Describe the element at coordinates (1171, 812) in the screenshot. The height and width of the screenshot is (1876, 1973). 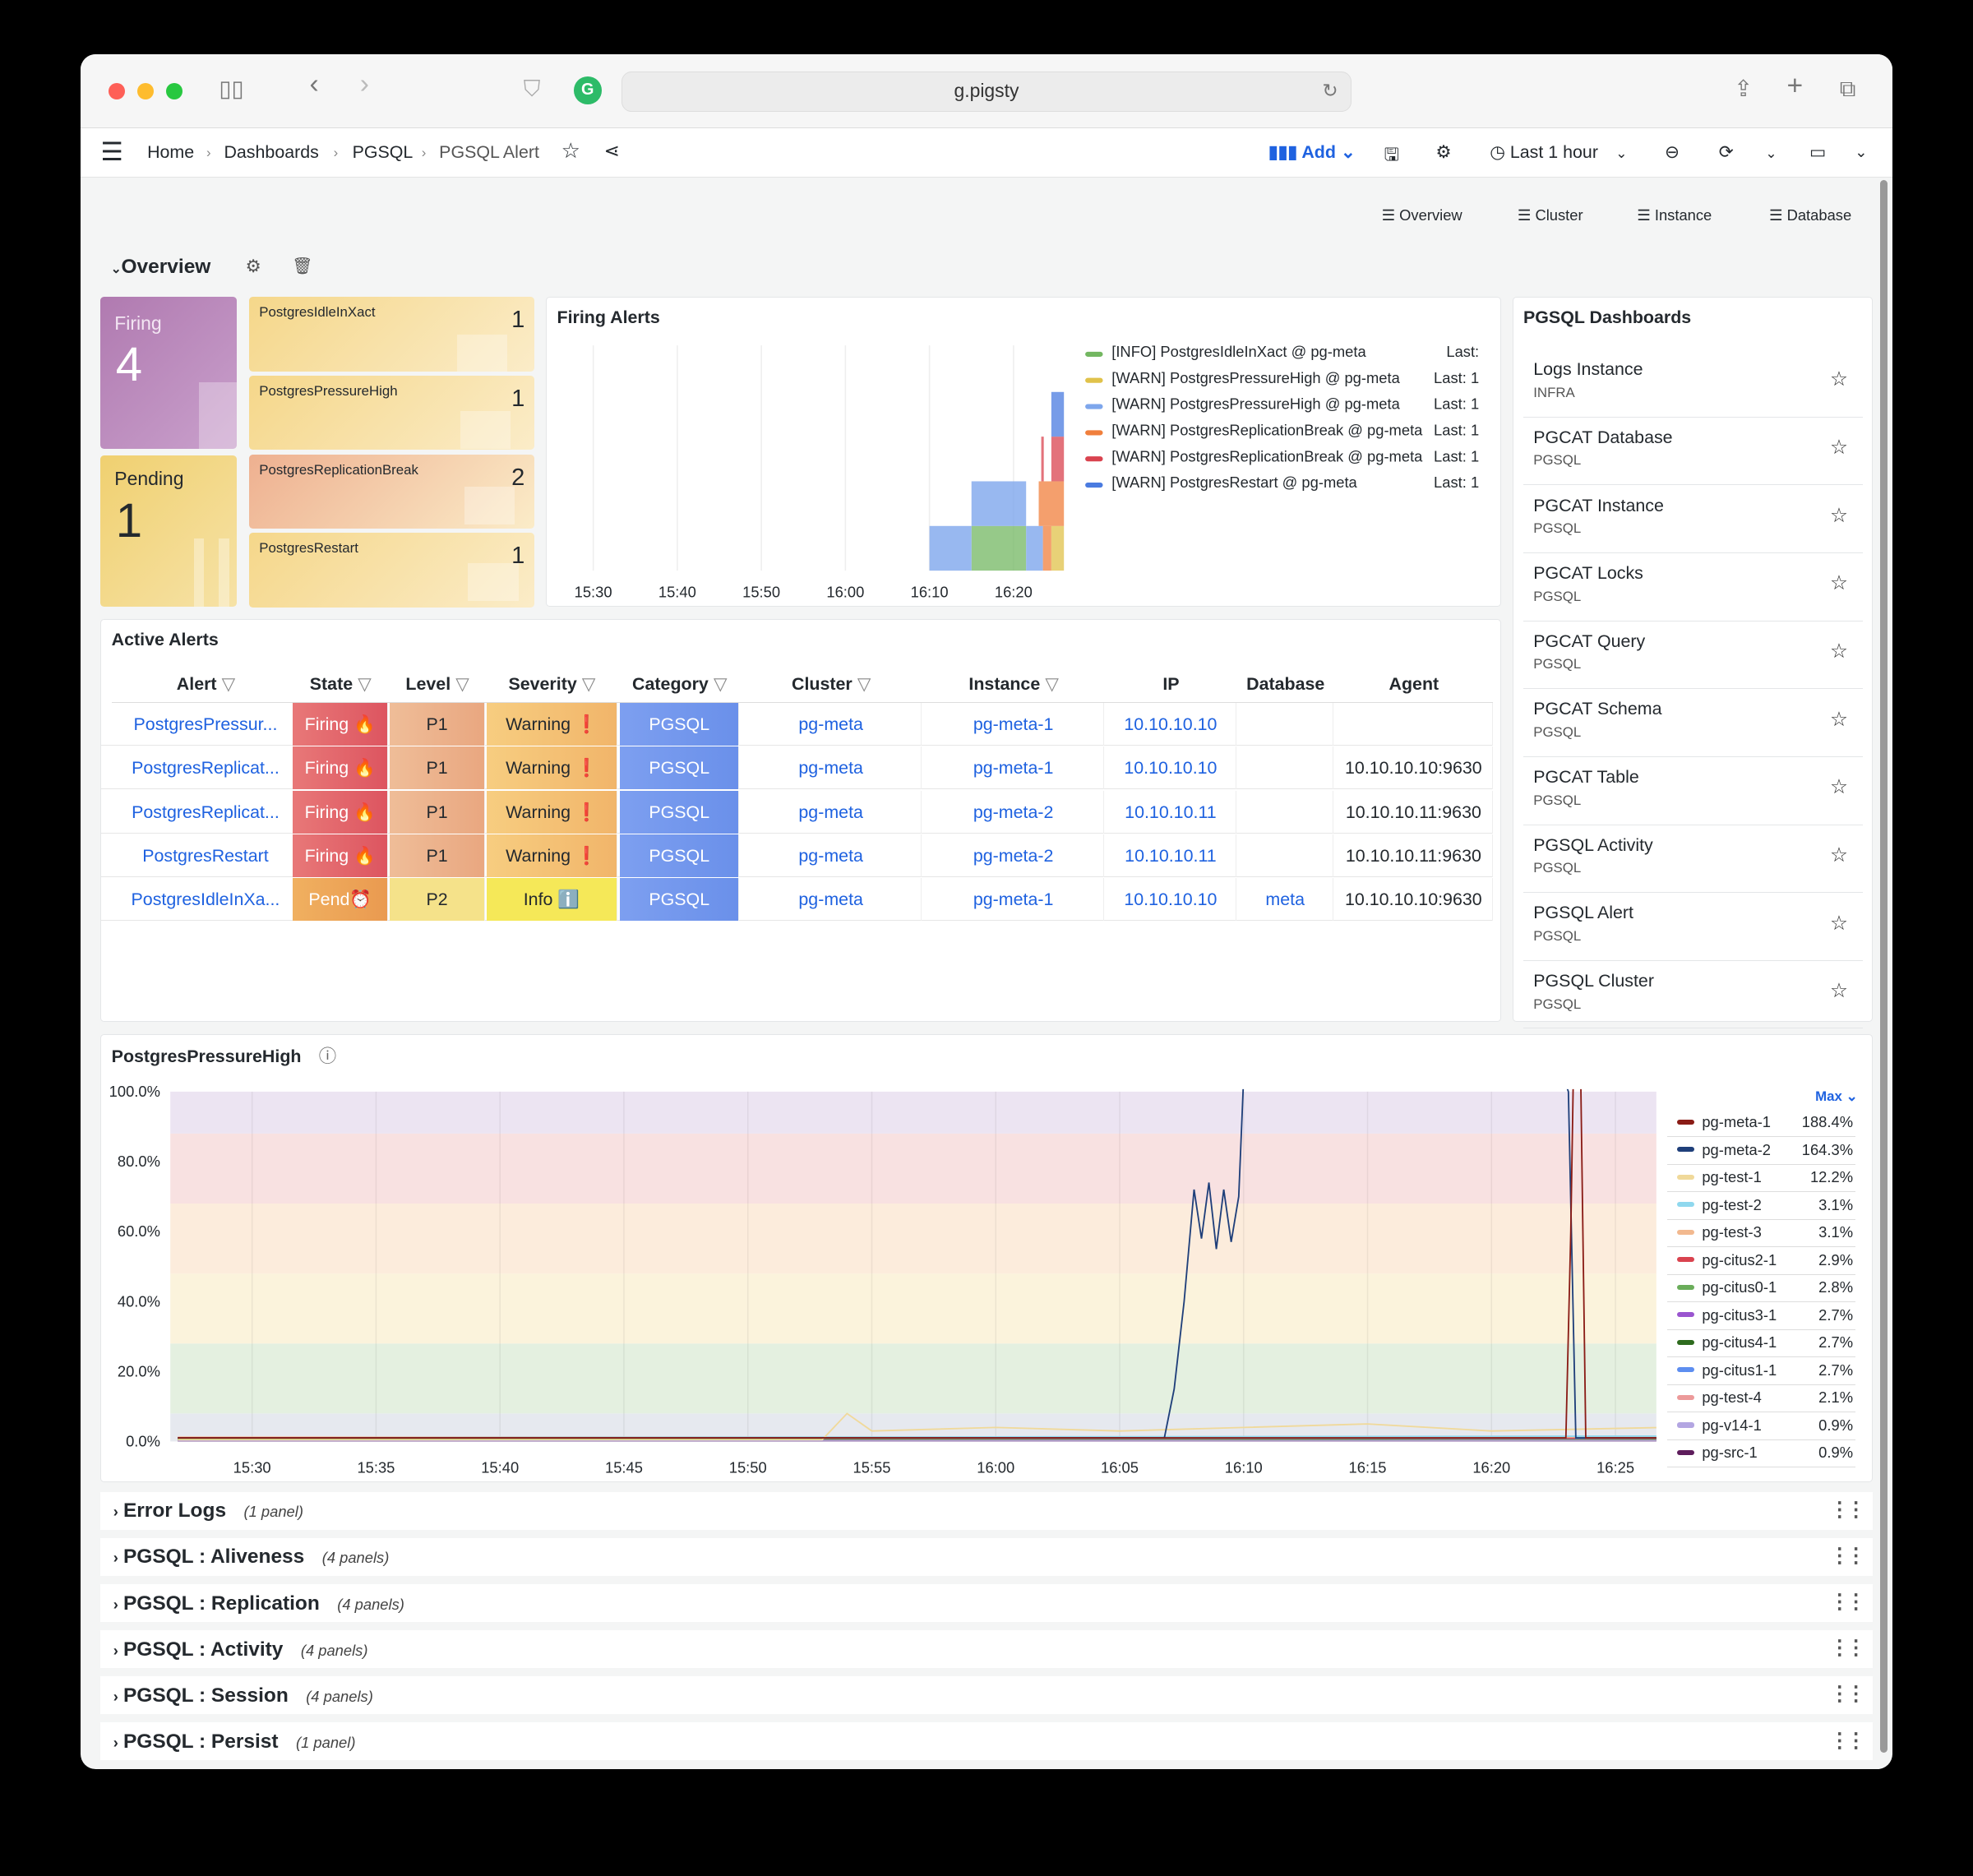
I see `cell-ip: 10.10.10.11` at that location.